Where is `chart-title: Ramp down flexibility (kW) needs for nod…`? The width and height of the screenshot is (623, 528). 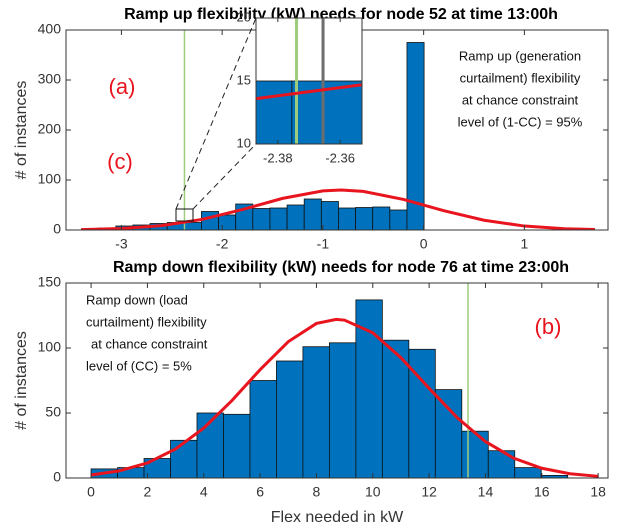
chart-title: Ramp down flexibility (kW) needs for nod… is located at coordinates (341, 267).